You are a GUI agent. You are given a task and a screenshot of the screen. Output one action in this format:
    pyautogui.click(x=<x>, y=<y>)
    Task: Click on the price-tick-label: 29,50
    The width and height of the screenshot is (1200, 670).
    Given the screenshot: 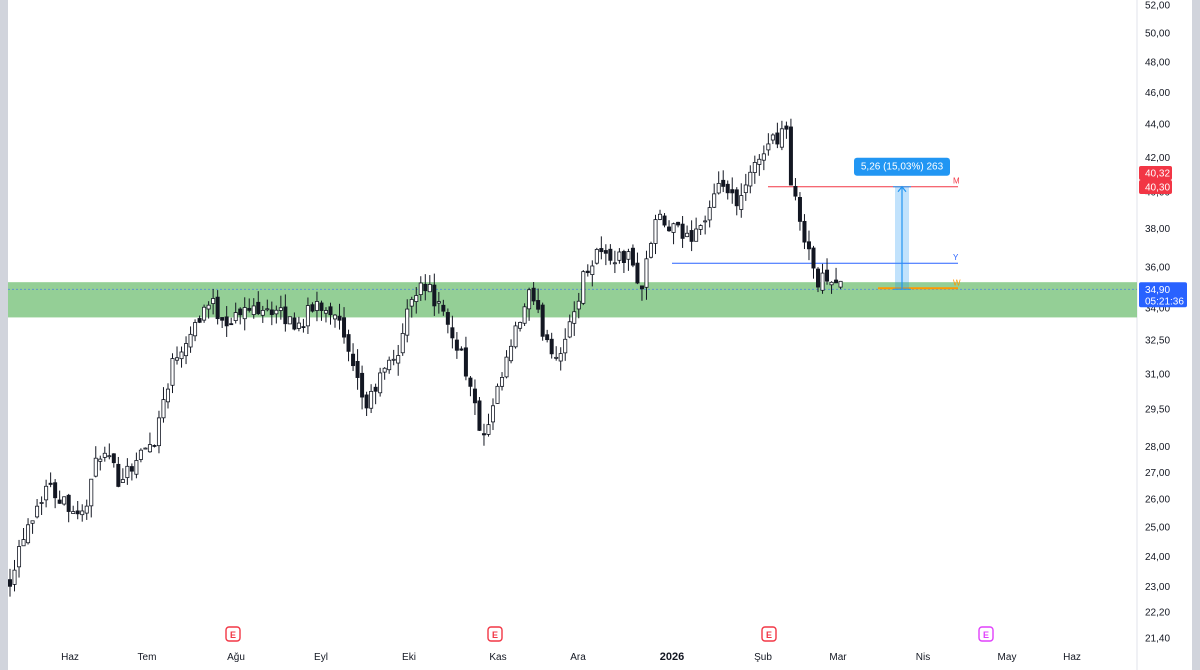 What is the action you would take?
    pyautogui.click(x=1157, y=410)
    